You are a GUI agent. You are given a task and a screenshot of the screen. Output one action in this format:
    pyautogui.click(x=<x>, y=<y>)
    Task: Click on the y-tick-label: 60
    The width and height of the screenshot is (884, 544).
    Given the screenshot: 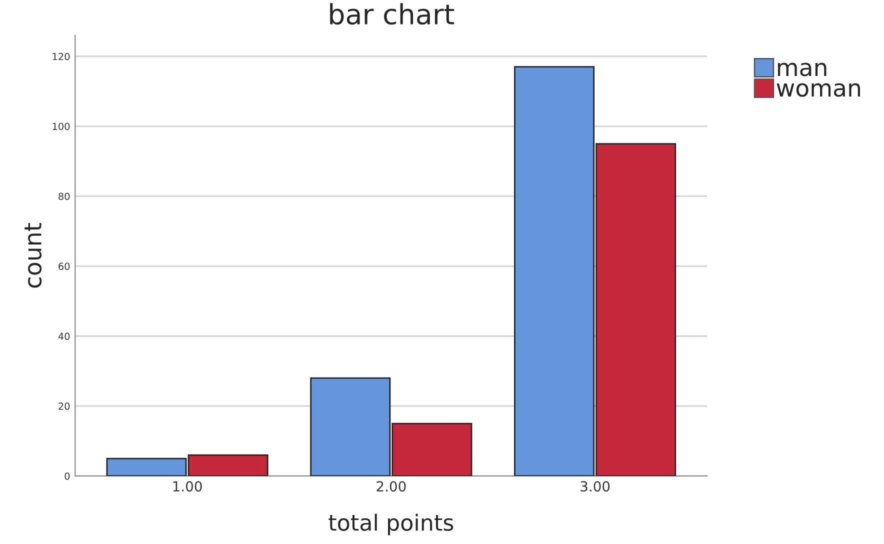 What is the action you would take?
    pyautogui.click(x=64, y=266)
    